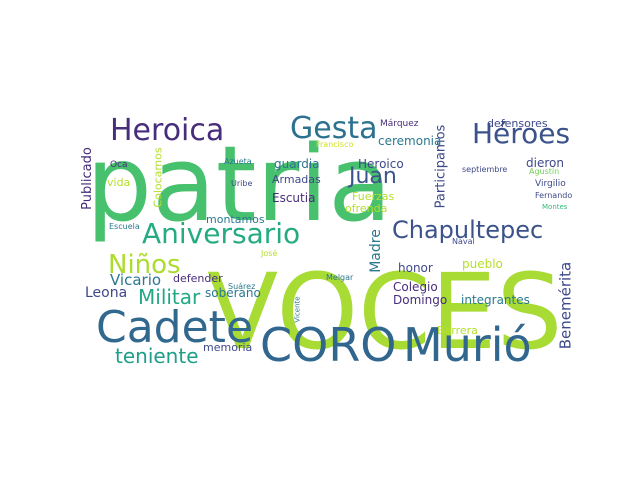 The height and width of the screenshot is (480, 640). Describe the element at coordinates (366, 208) in the screenshot. I see `word-ofrenda: ofrenda` at that location.